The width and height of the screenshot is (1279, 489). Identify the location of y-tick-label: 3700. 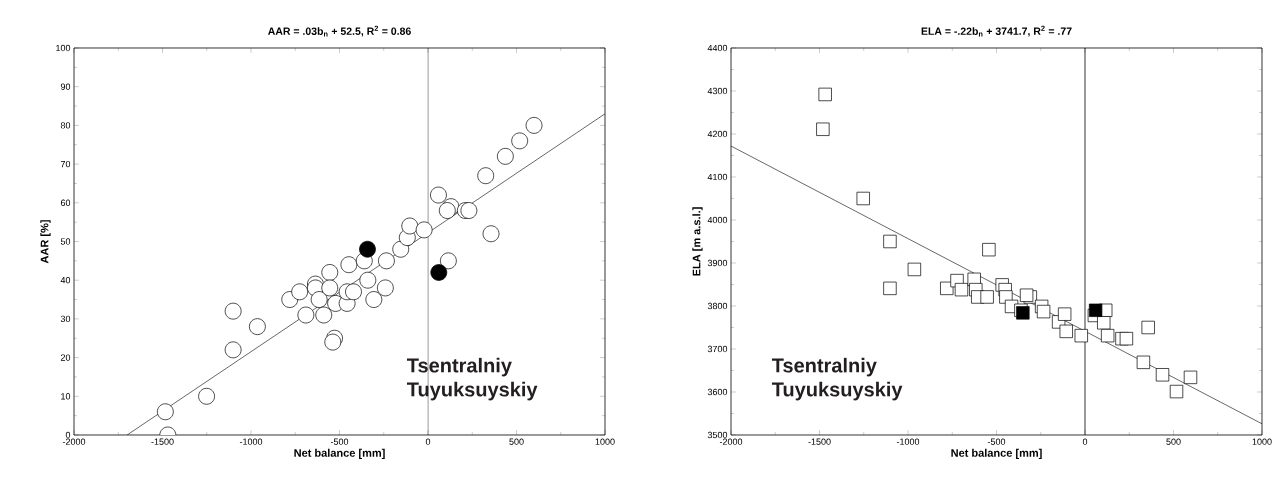
(717, 349).